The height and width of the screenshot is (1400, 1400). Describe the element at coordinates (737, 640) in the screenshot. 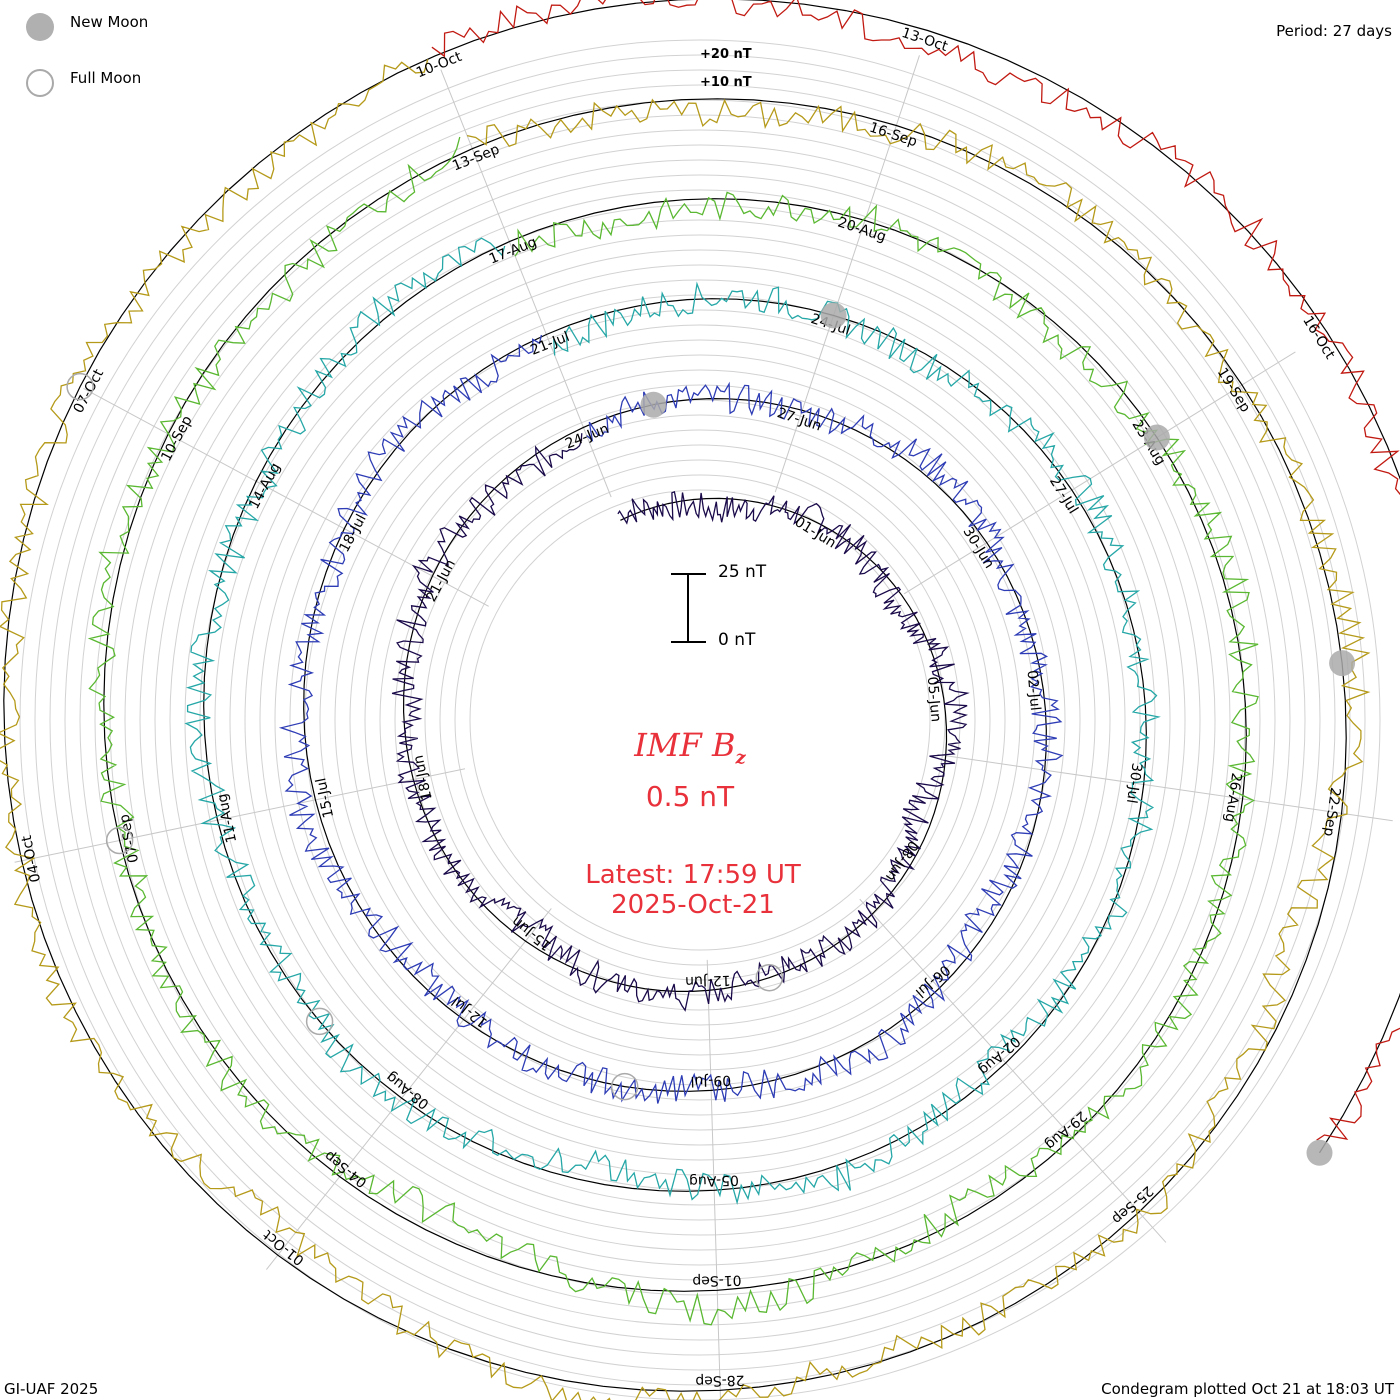

I see `scale-bar-bottom-label: 0 nT` at that location.